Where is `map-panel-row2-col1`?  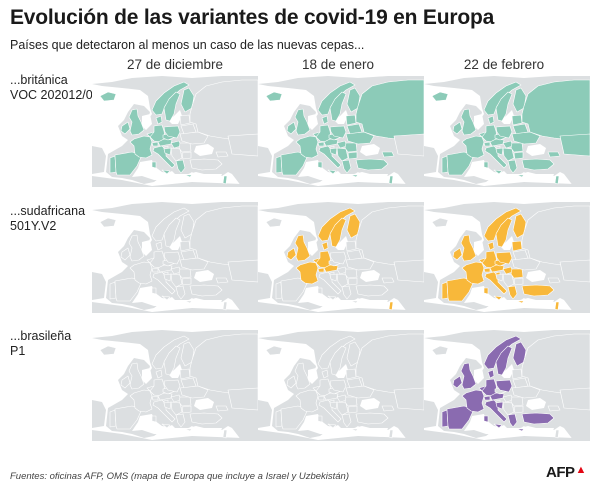
map-panel-row2-col1 is located at coordinates (175, 257).